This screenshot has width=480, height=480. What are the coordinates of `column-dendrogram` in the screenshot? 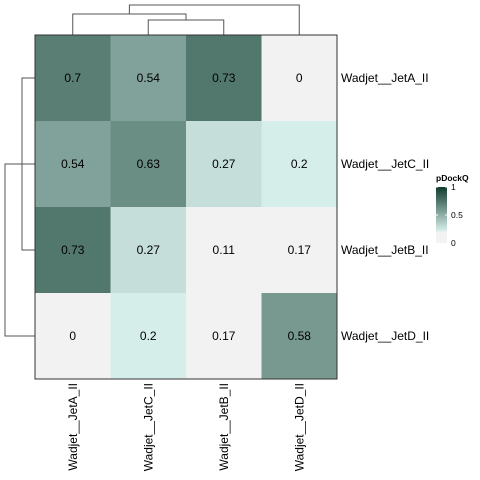 It's located at (186, 19).